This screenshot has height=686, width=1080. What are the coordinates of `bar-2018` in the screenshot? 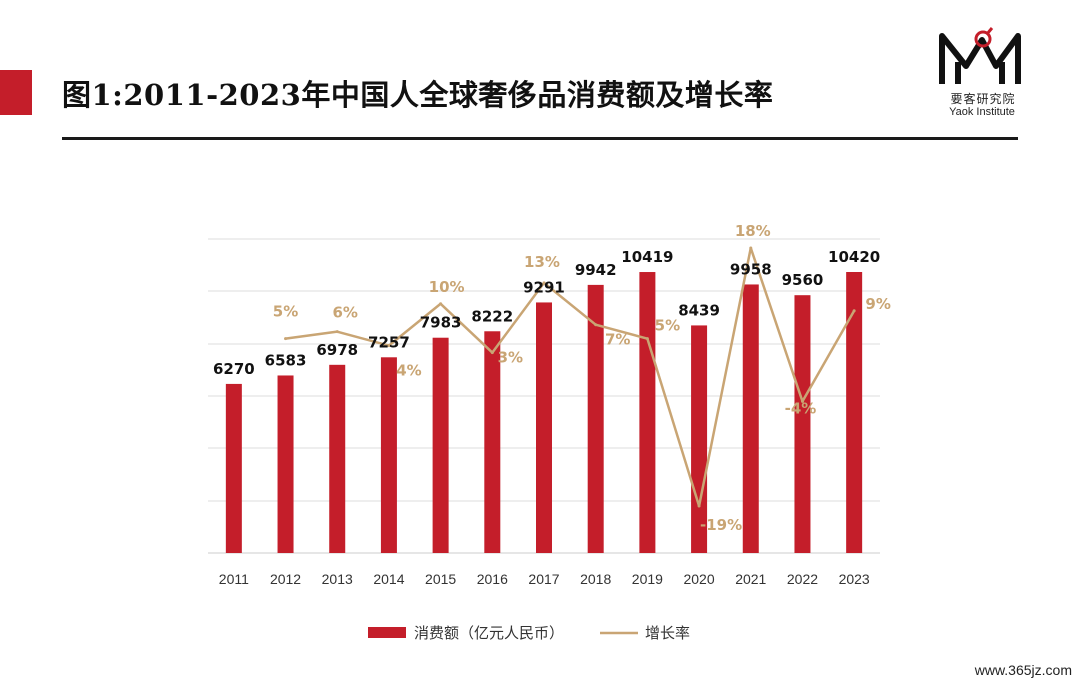 It's located at (595, 418).